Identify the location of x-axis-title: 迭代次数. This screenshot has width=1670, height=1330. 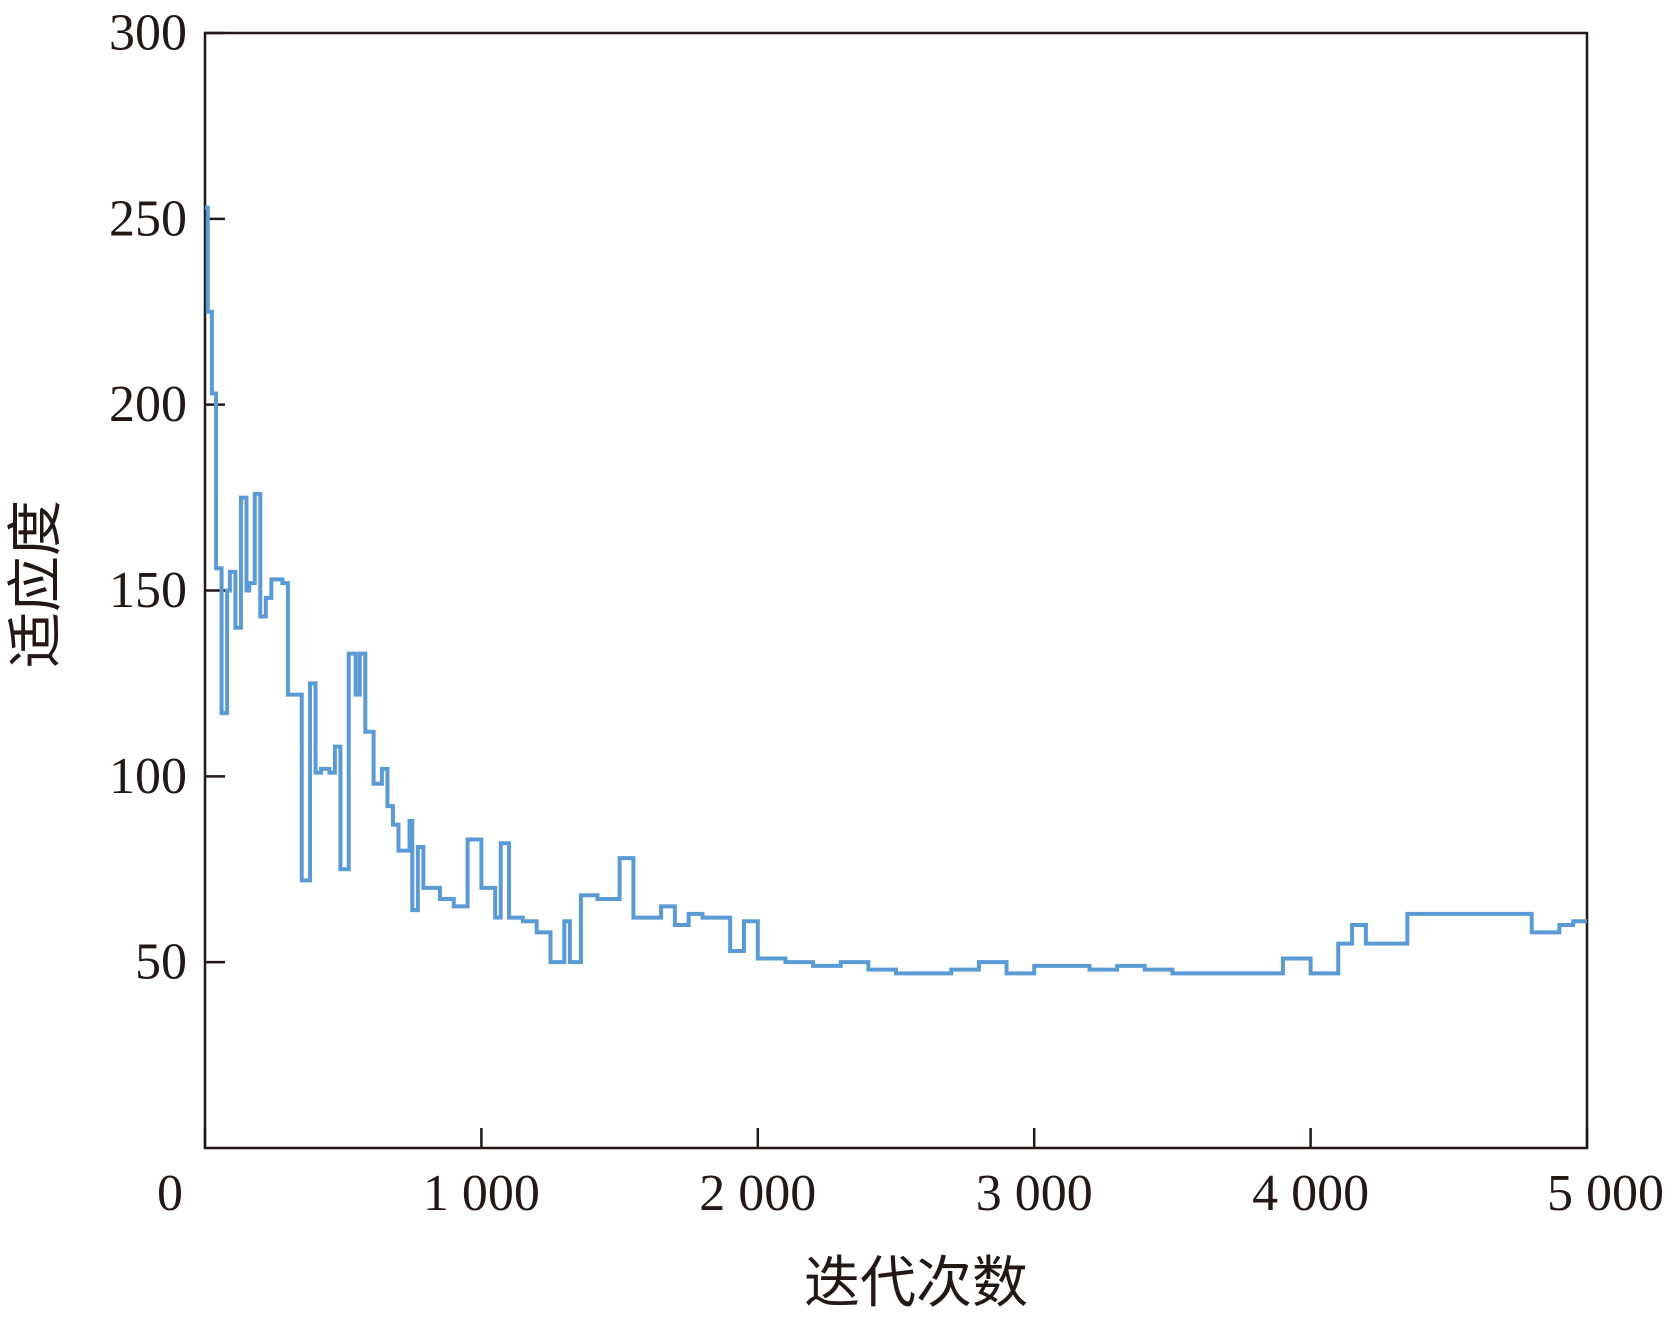
(916, 1284).